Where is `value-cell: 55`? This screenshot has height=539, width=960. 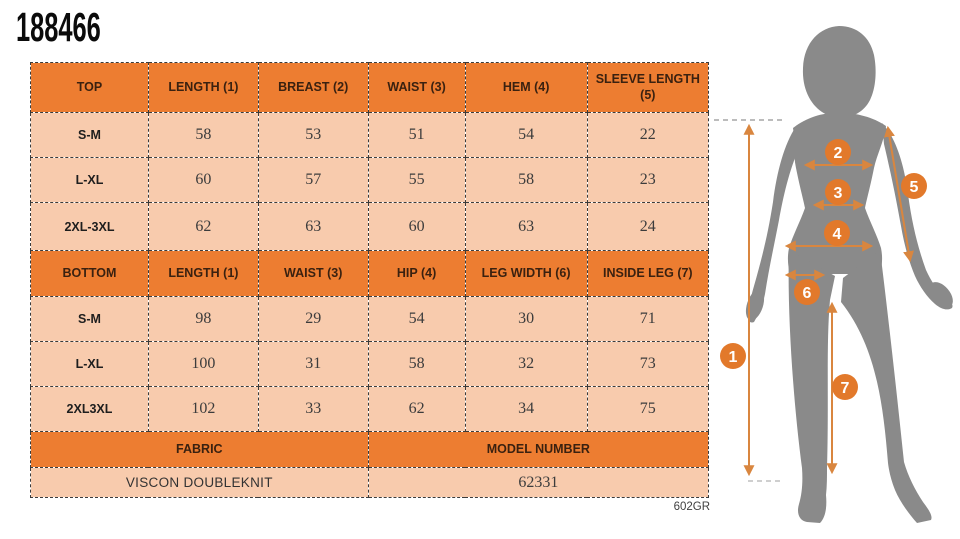
value-cell: 55 is located at coordinates (416, 180).